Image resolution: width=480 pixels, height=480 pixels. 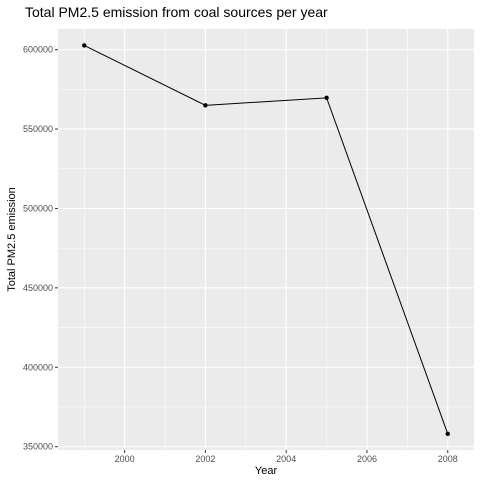 What do you see at coordinates (205, 459) in the screenshot?
I see `x-tick-label: 2002` at bounding box center [205, 459].